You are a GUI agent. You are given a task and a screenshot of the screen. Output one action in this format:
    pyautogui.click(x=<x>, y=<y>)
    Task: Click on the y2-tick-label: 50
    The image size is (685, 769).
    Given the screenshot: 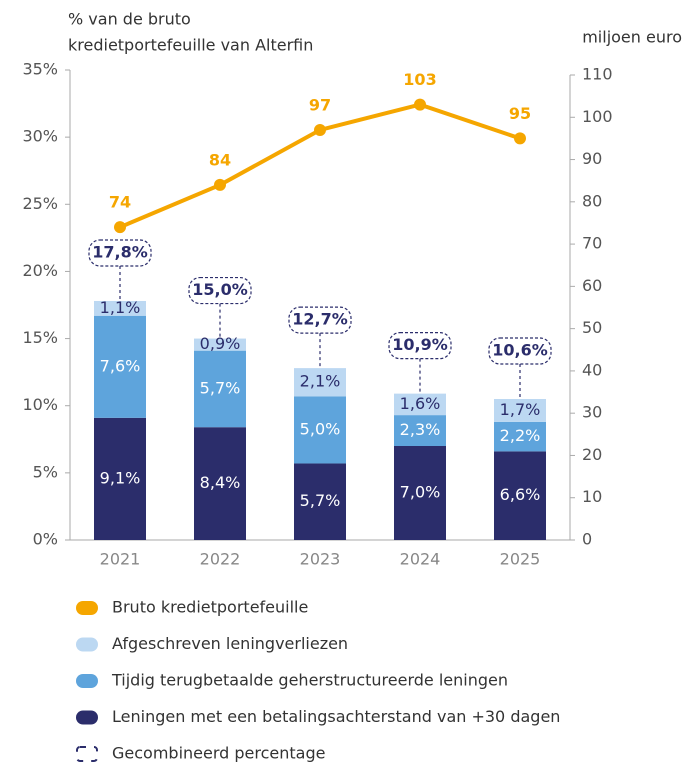 What is the action you would take?
    pyautogui.click(x=592, y=327)
    